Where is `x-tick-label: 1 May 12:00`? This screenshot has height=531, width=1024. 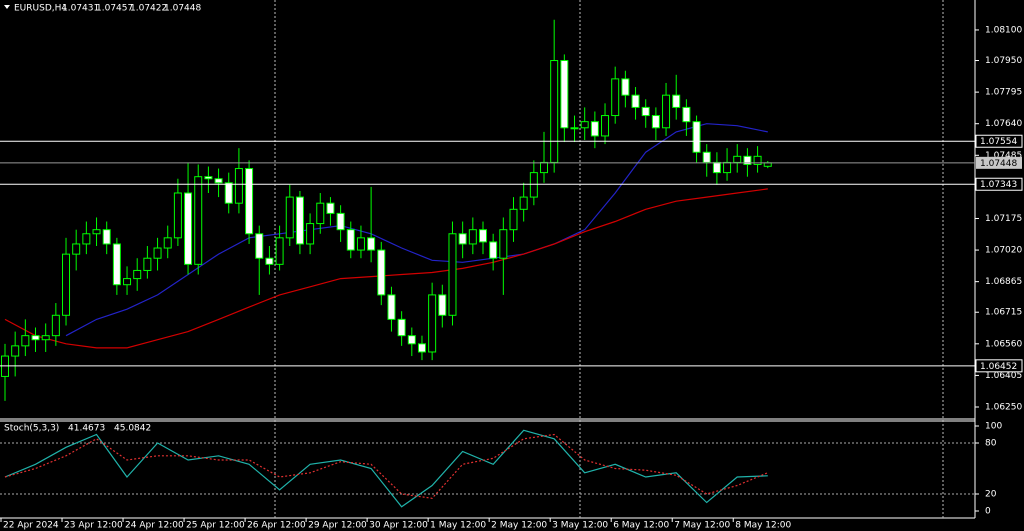
x-tick-label: 1 May 12:00 is located at coordinates (458, 526).